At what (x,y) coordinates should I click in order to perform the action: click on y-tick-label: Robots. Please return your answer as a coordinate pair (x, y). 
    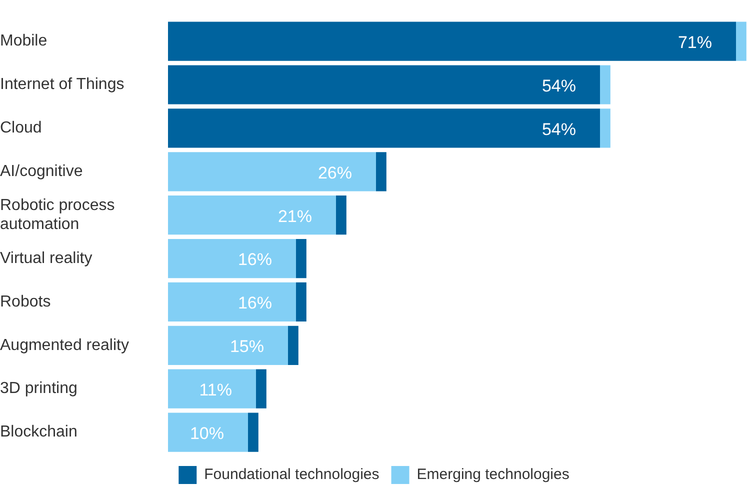
    Looking at the image, I should click on (25, 301).